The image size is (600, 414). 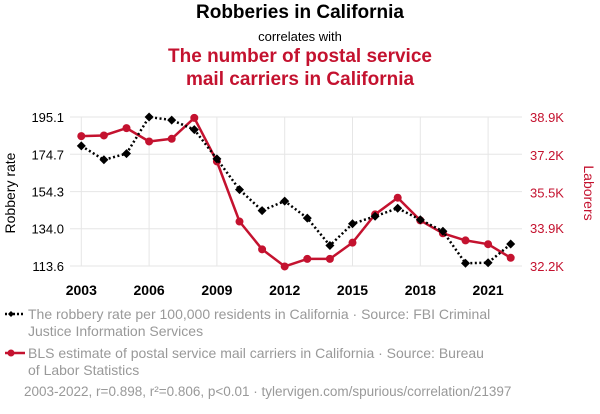 I want to click on left-tick-label: 154.3, so click(x=47, y=192).